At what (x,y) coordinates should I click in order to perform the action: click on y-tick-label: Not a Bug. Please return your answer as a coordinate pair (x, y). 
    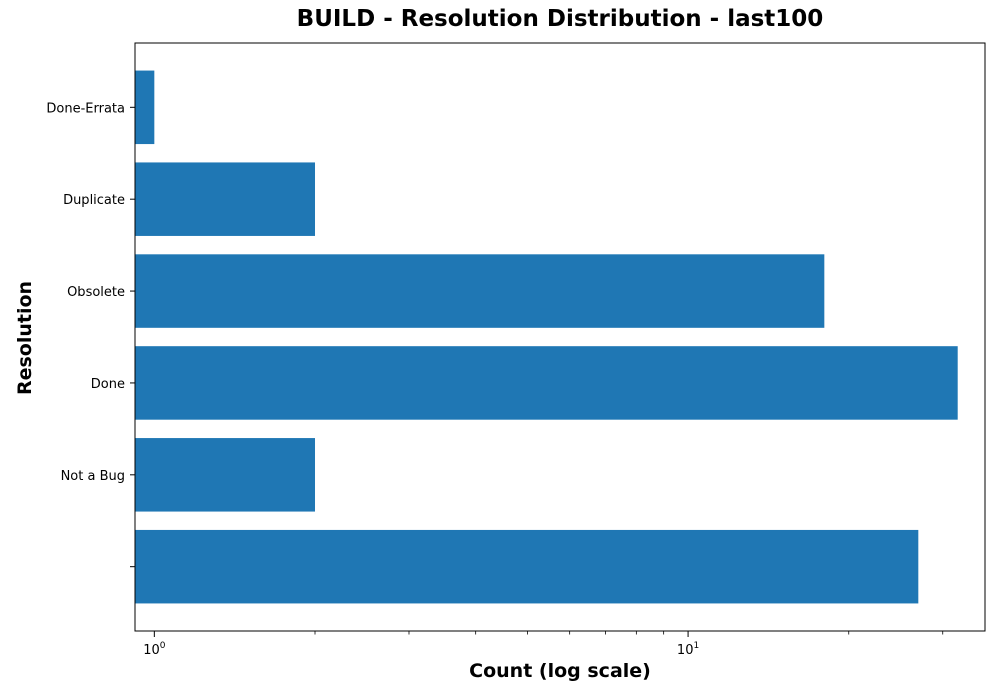
    Looking at the image, I should click on (93, 476).